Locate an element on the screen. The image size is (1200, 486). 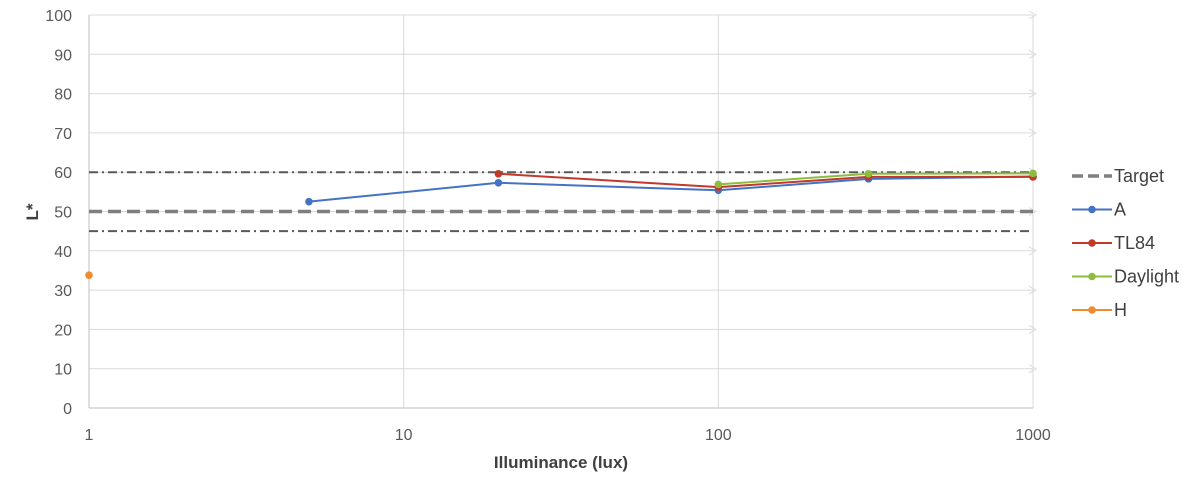
y-tick-label: 80 is located at coordinates (63, 95).